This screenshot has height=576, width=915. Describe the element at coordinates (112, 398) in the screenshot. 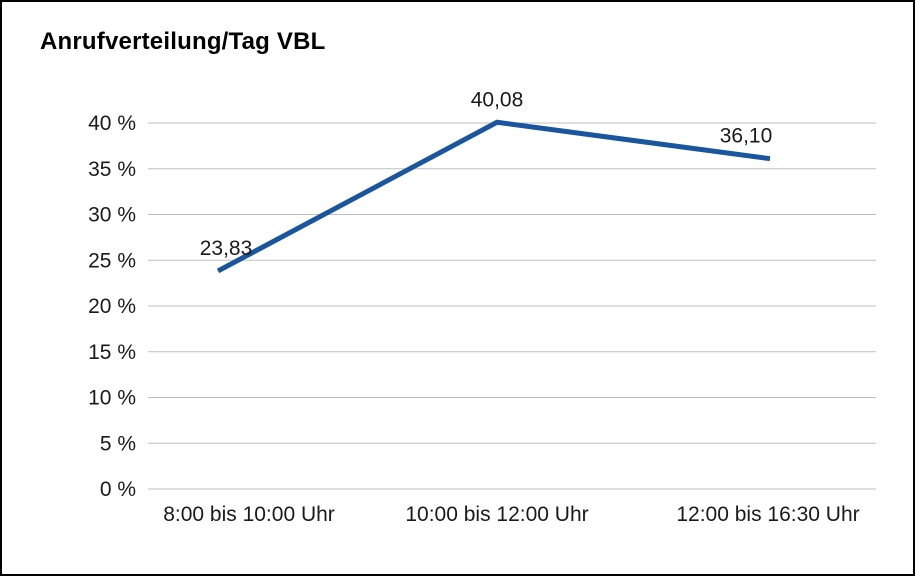

I see `y-axis-tick-label: 10 %` at that location.